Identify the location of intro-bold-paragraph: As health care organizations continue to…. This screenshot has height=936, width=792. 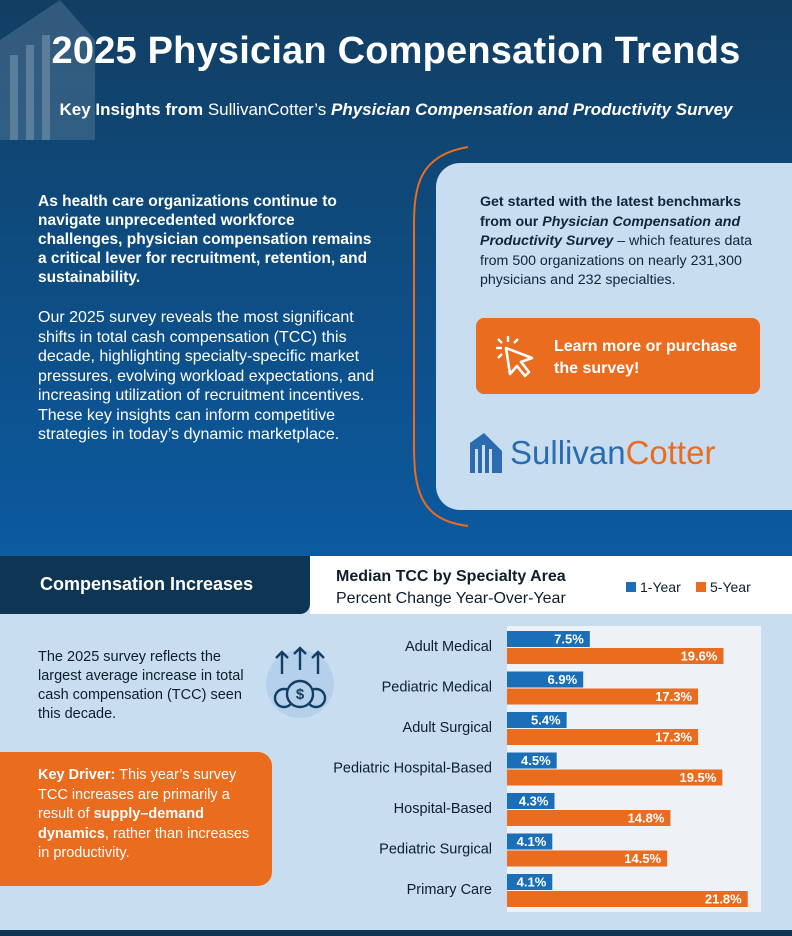
(205, 239).